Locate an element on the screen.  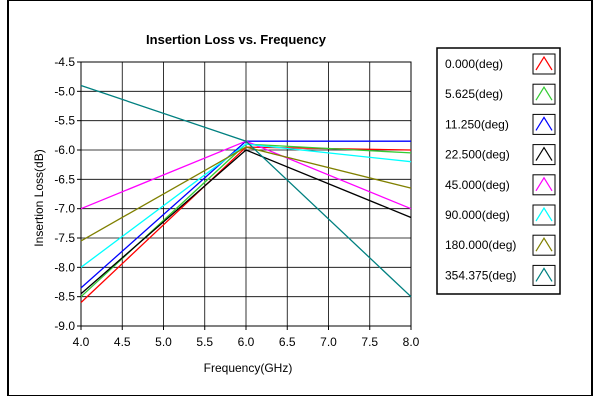
legend-label: 11.250(deg) is located at coordinates (477, 124).